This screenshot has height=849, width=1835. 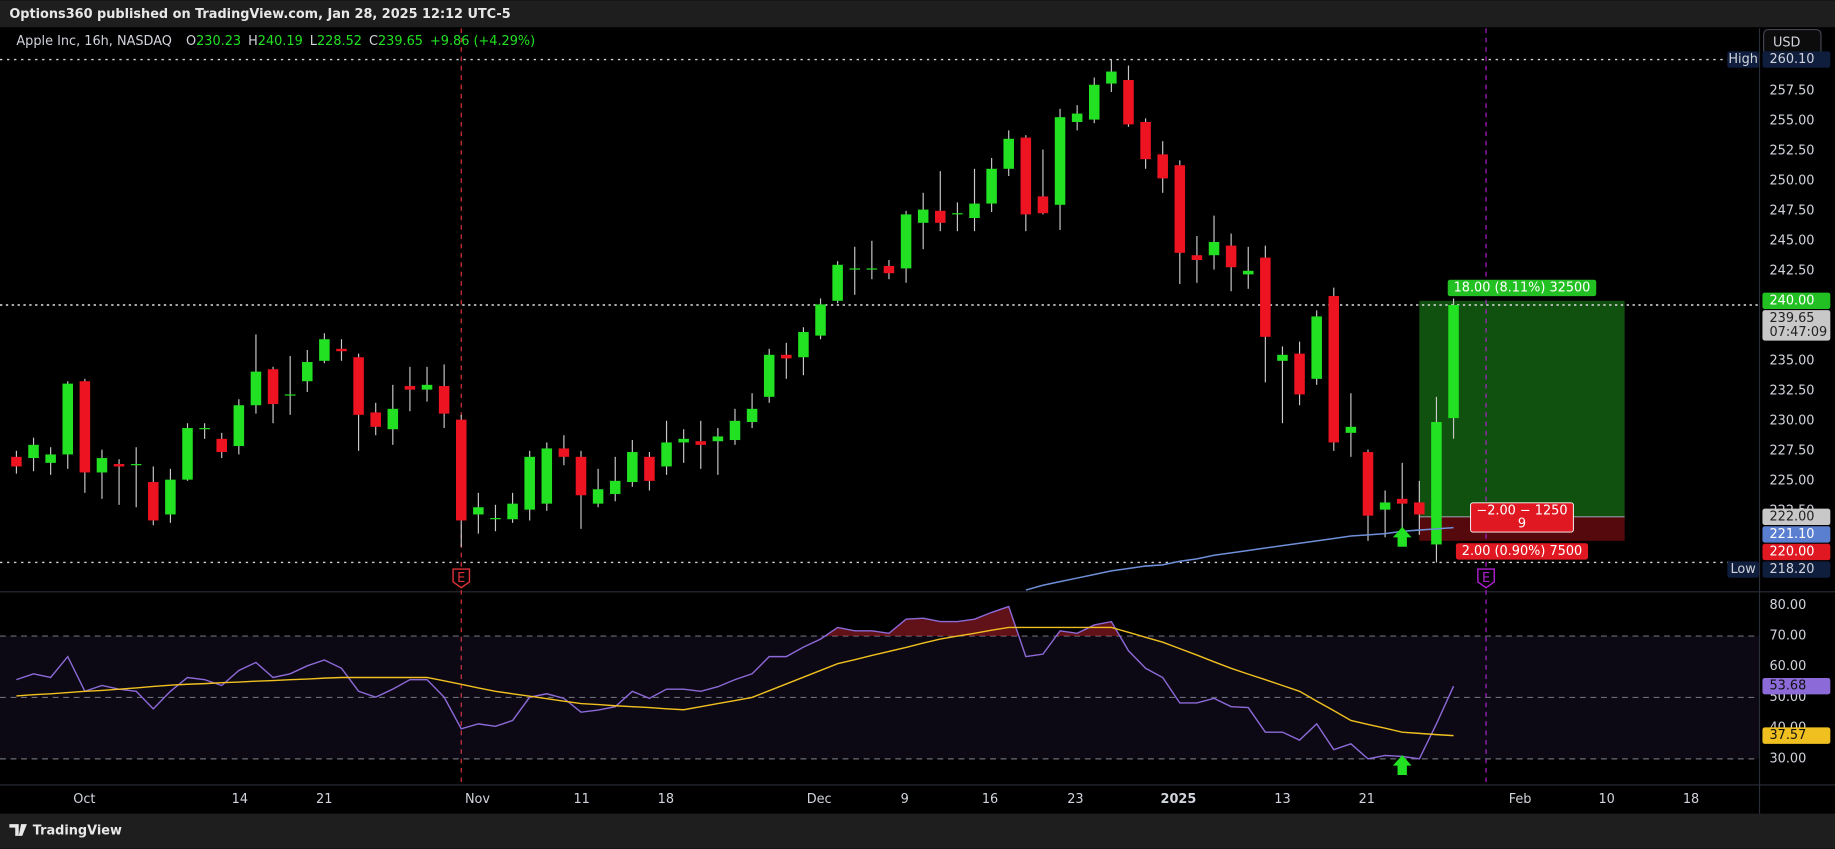 What do you see at coordinates (1791, 210) in the screenshot?
I see `y-tick-label: 247.50` at bounding box center [1791, 210].